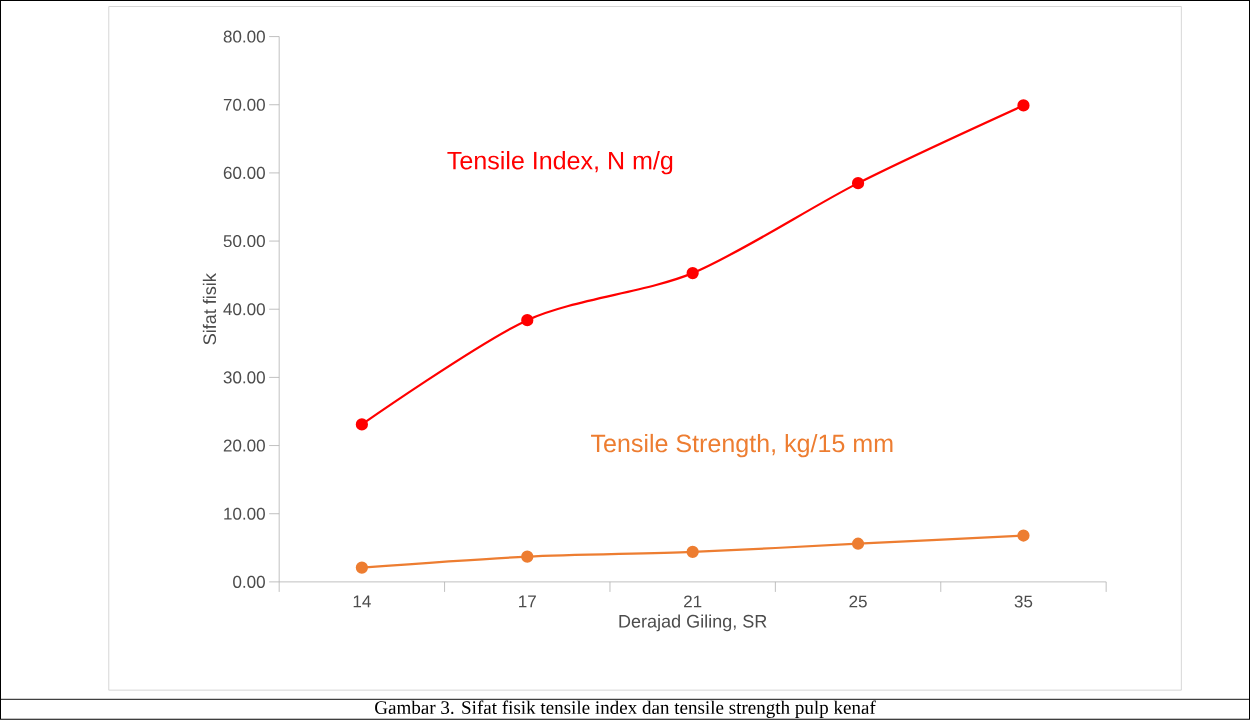 Image resolution: width=1250 pixels, height=721 pixels. I want to click on x-tick-label: 17, so click(527, 601).